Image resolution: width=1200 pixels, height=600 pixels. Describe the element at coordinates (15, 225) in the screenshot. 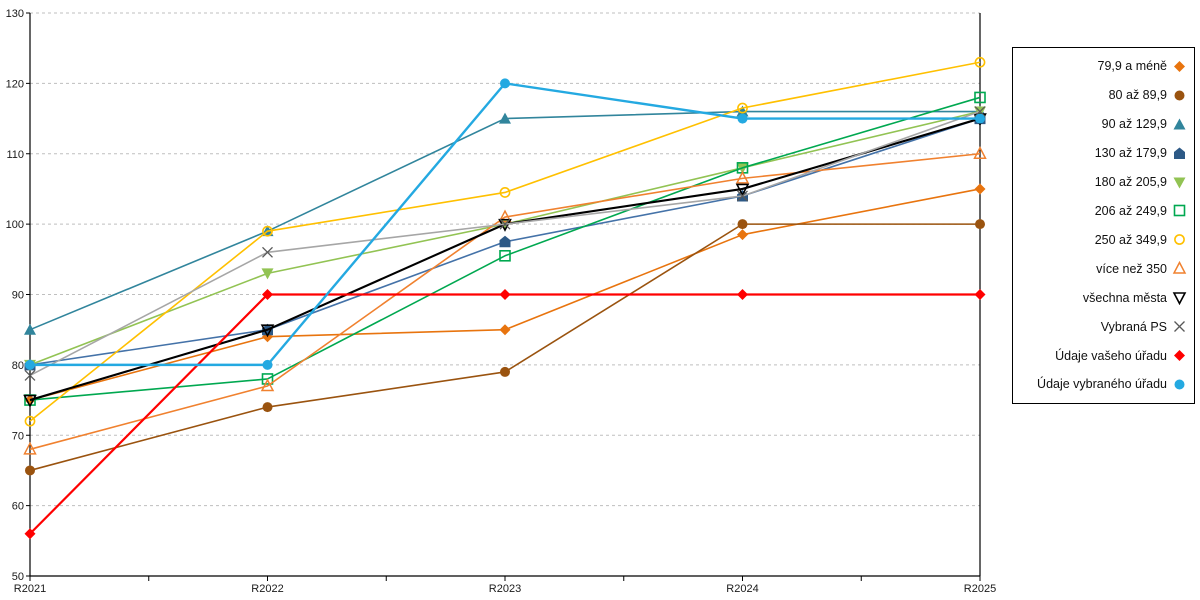

I see `y-tick-label: 100` at that location.